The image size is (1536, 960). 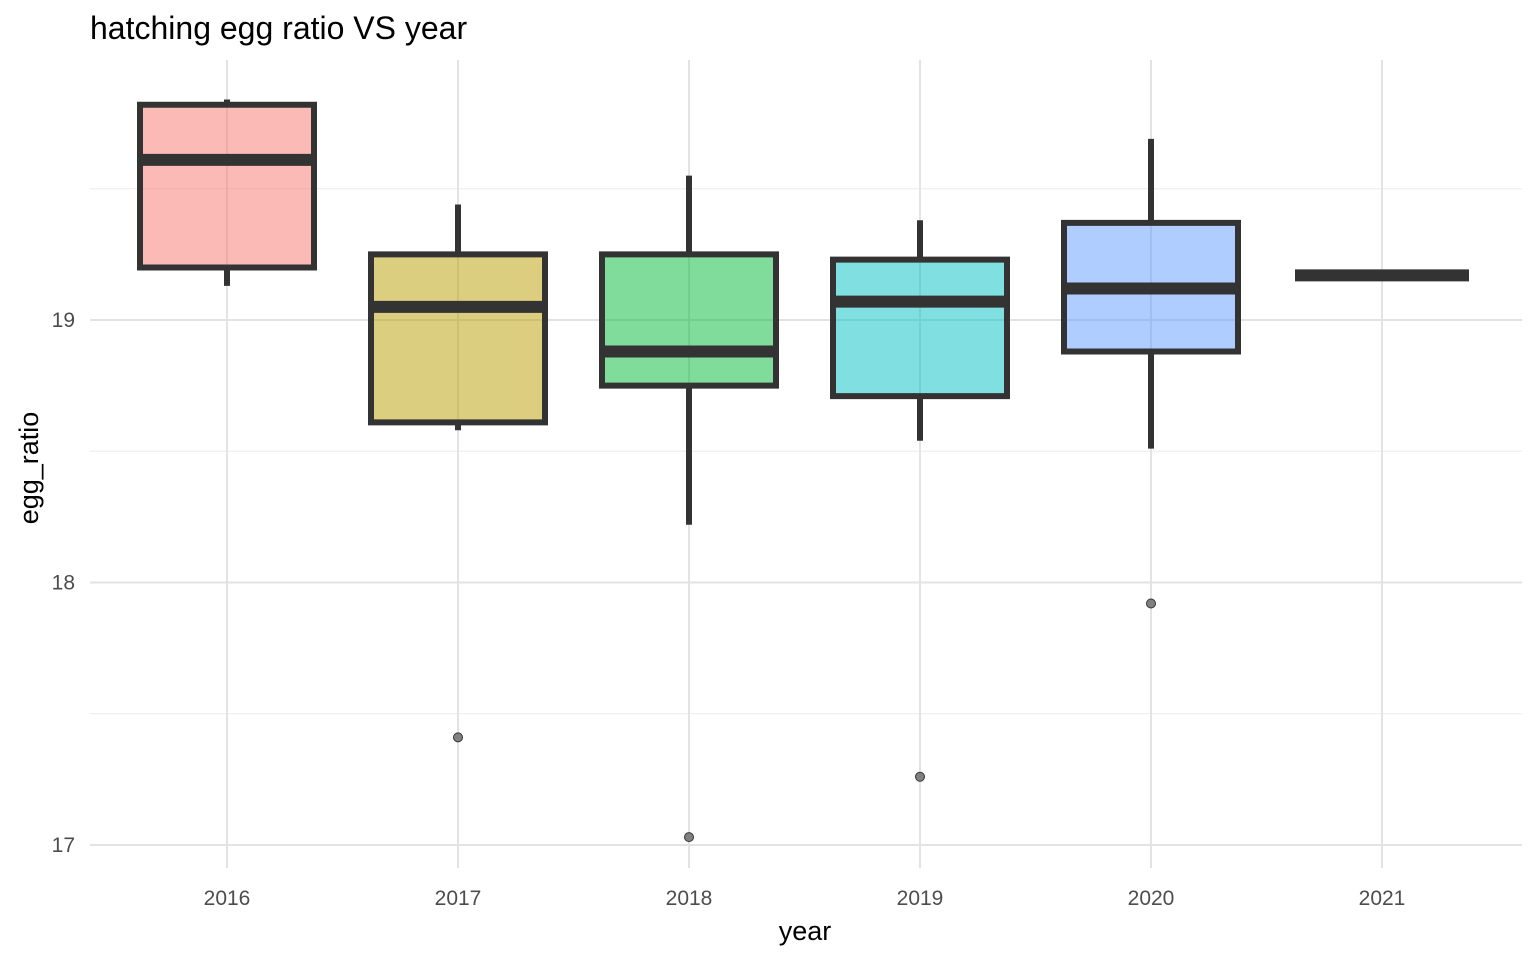 I want to click on box-2020, so click(x=1151, y=373).